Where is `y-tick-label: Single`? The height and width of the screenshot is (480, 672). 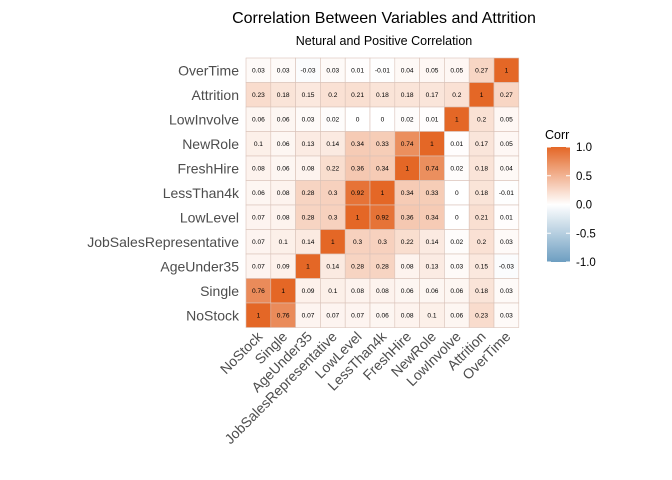
y-tick-label: Single is located at coordinates (219, 291).